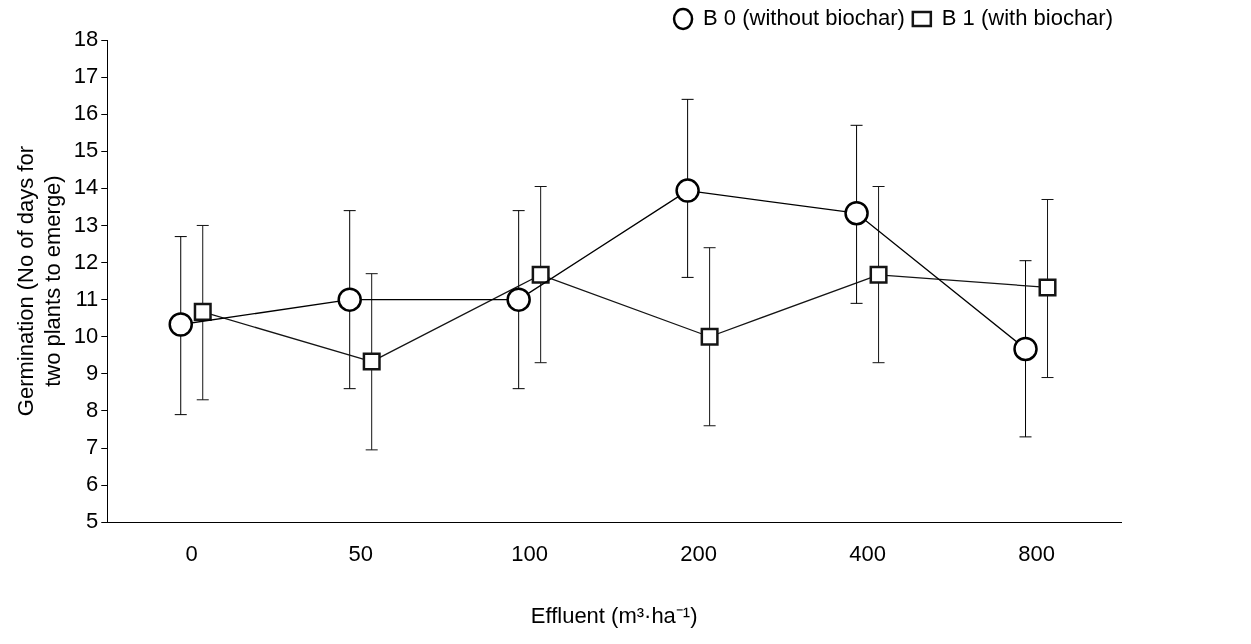 The height and width of the screenshot is (644, 1251). What do you see at coordinates (86, 224) in the screenshot?
I see `y-tick-label: 13` at bounding box center [86, 224].